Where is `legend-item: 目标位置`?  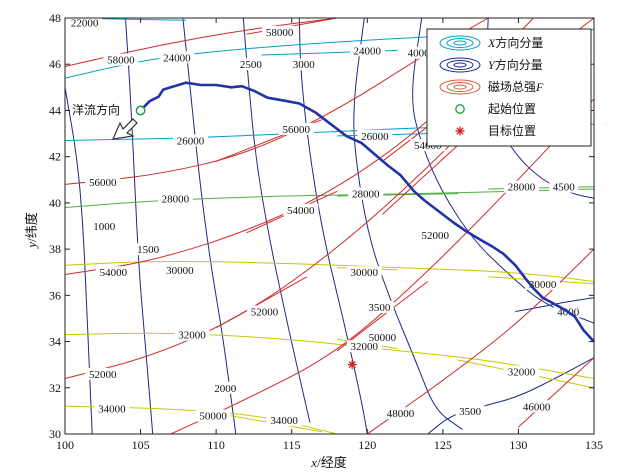 legend-item: 目标位置 is located at coordinates (495, 130).